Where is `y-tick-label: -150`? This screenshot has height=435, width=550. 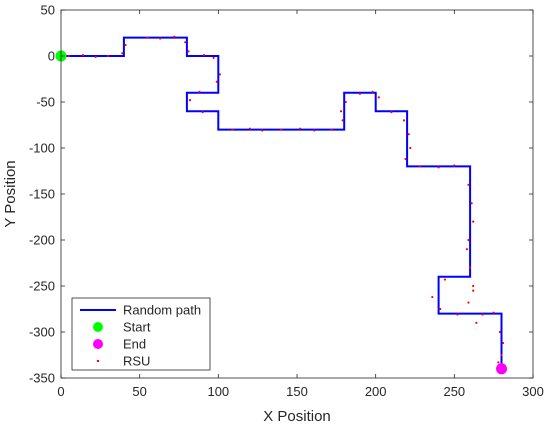
y-tick-label: -150 is located at coordinates (42, 194).